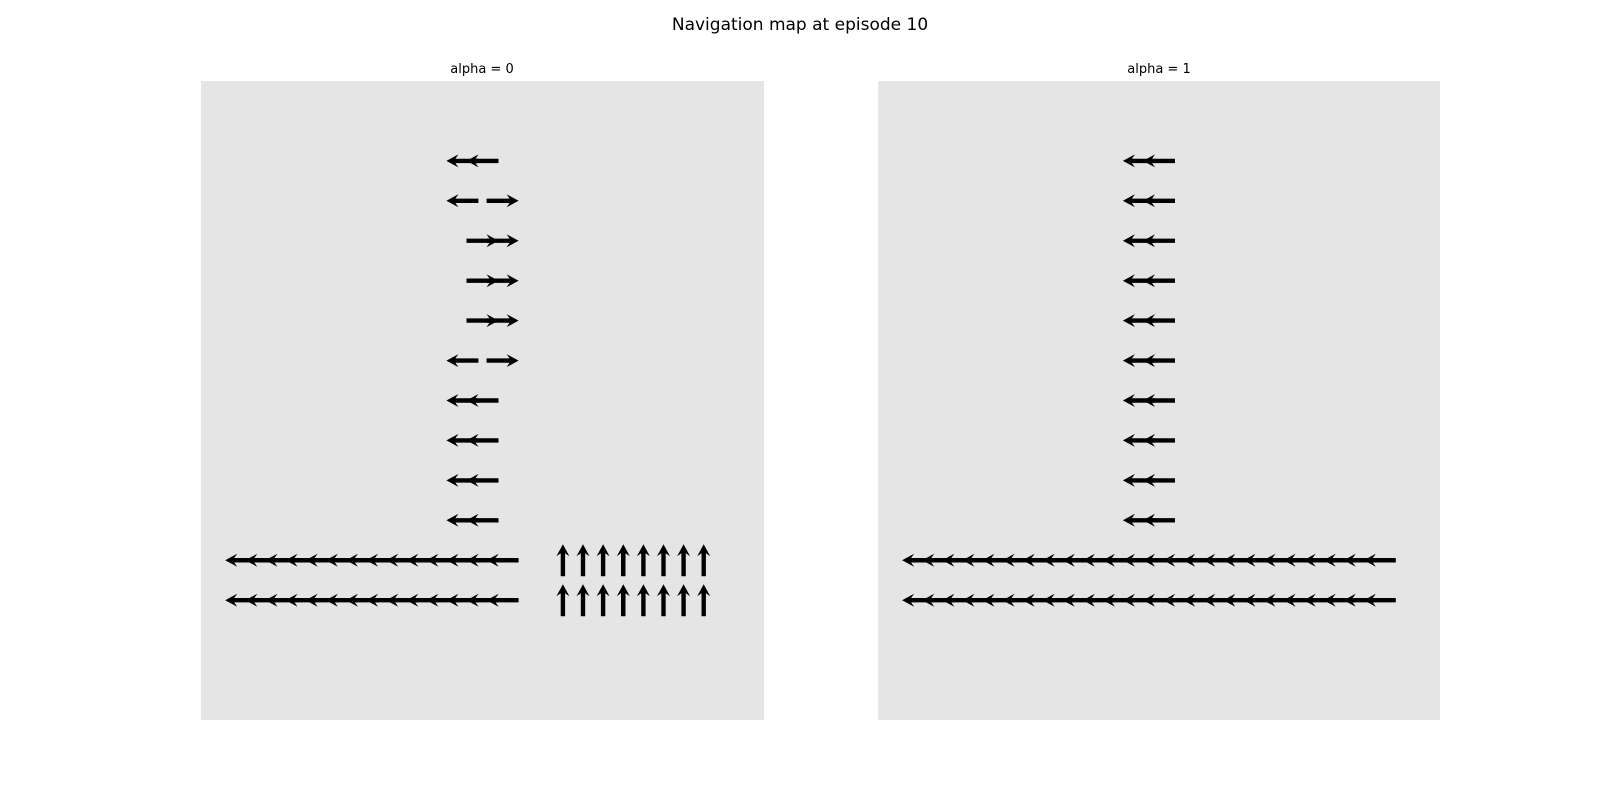 This screenshot has height=800, width=1600. Describe the element at coordinates (481, 69) in the screenshot. I see `panel-title-alpha-0: alpha = 0` at that location.